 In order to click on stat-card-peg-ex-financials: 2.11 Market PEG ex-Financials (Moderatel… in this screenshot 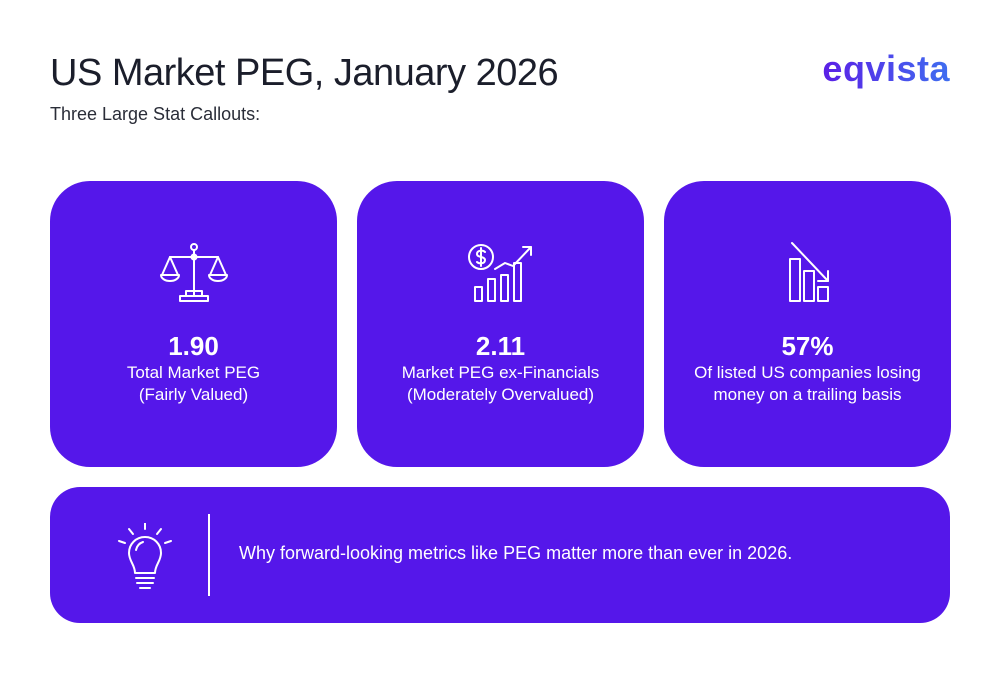, I will do `click(500, 324)`.